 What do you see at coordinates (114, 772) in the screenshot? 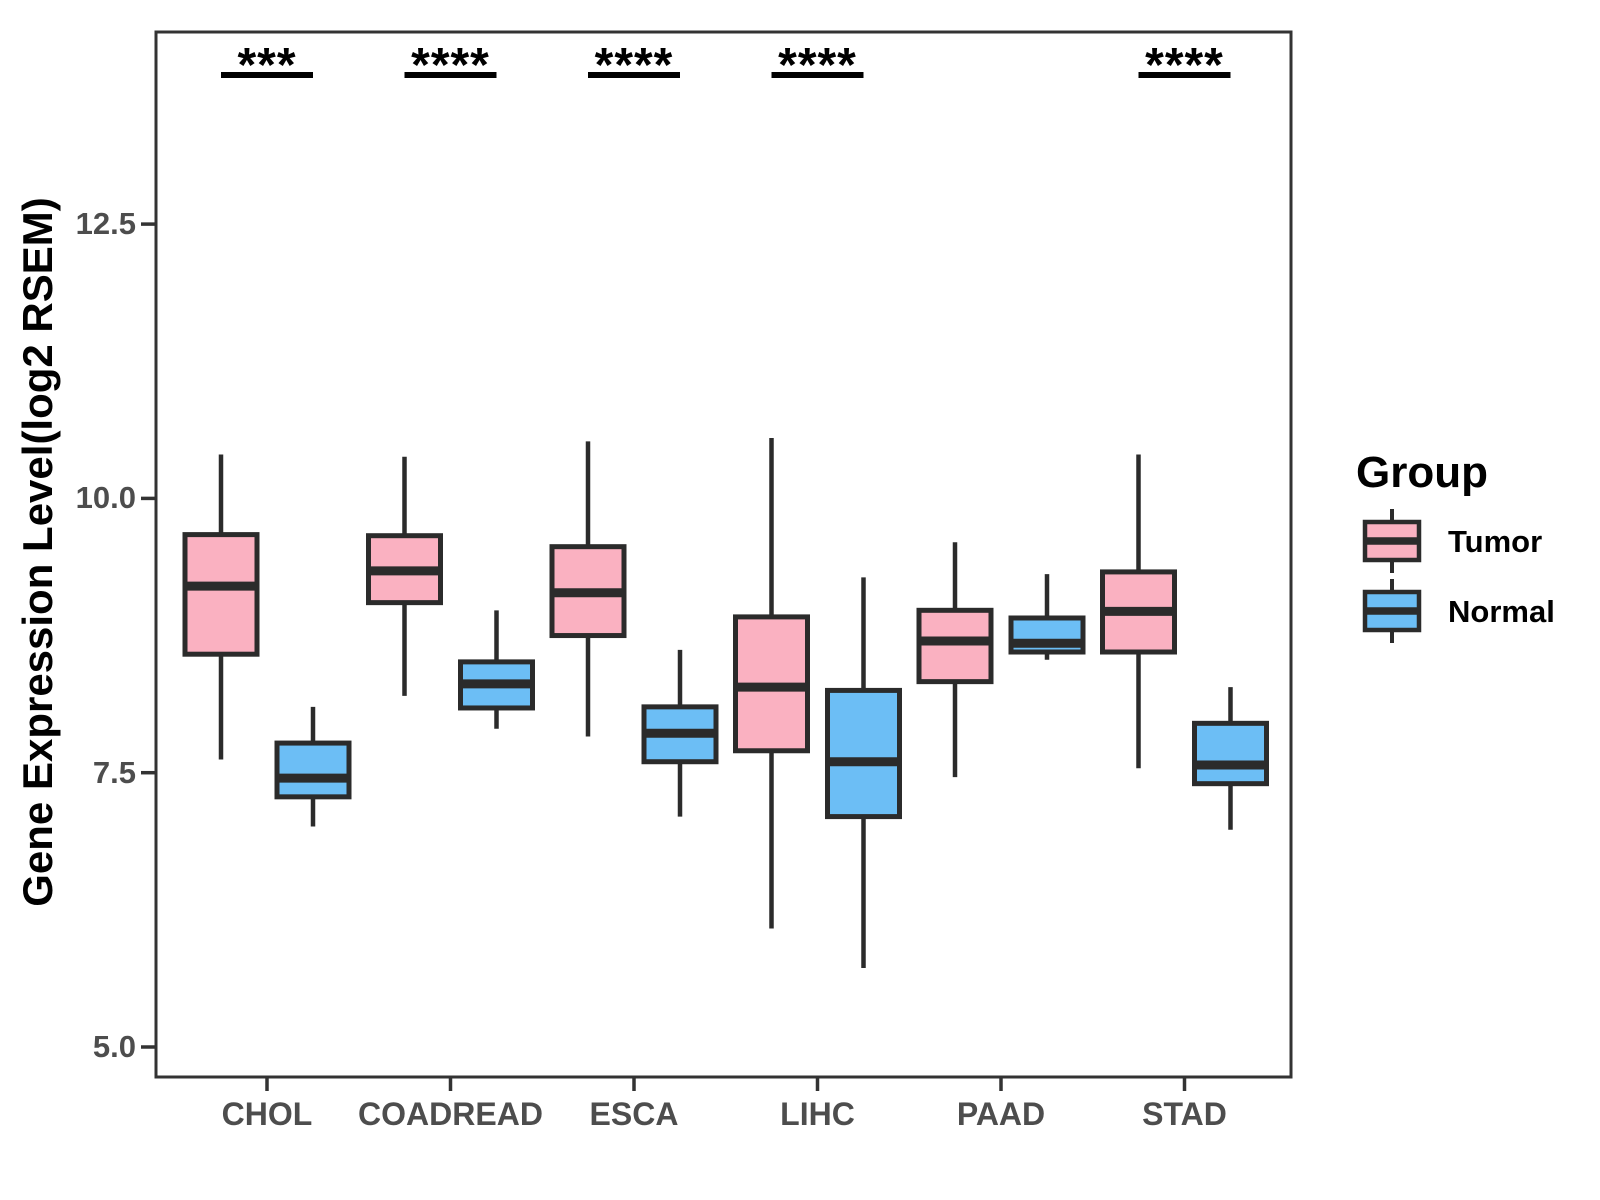
I see `y-tick-label: 7.5` at bounding box center [114, 772].